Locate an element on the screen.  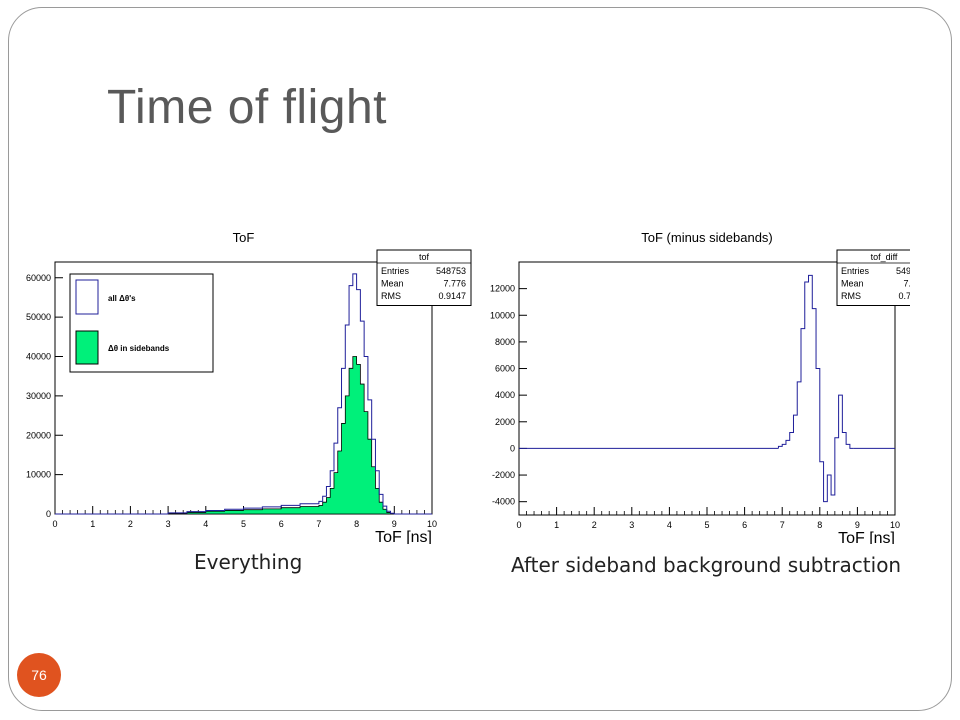
stats-box-name: tof_diff is located at coordinates (884, 257).